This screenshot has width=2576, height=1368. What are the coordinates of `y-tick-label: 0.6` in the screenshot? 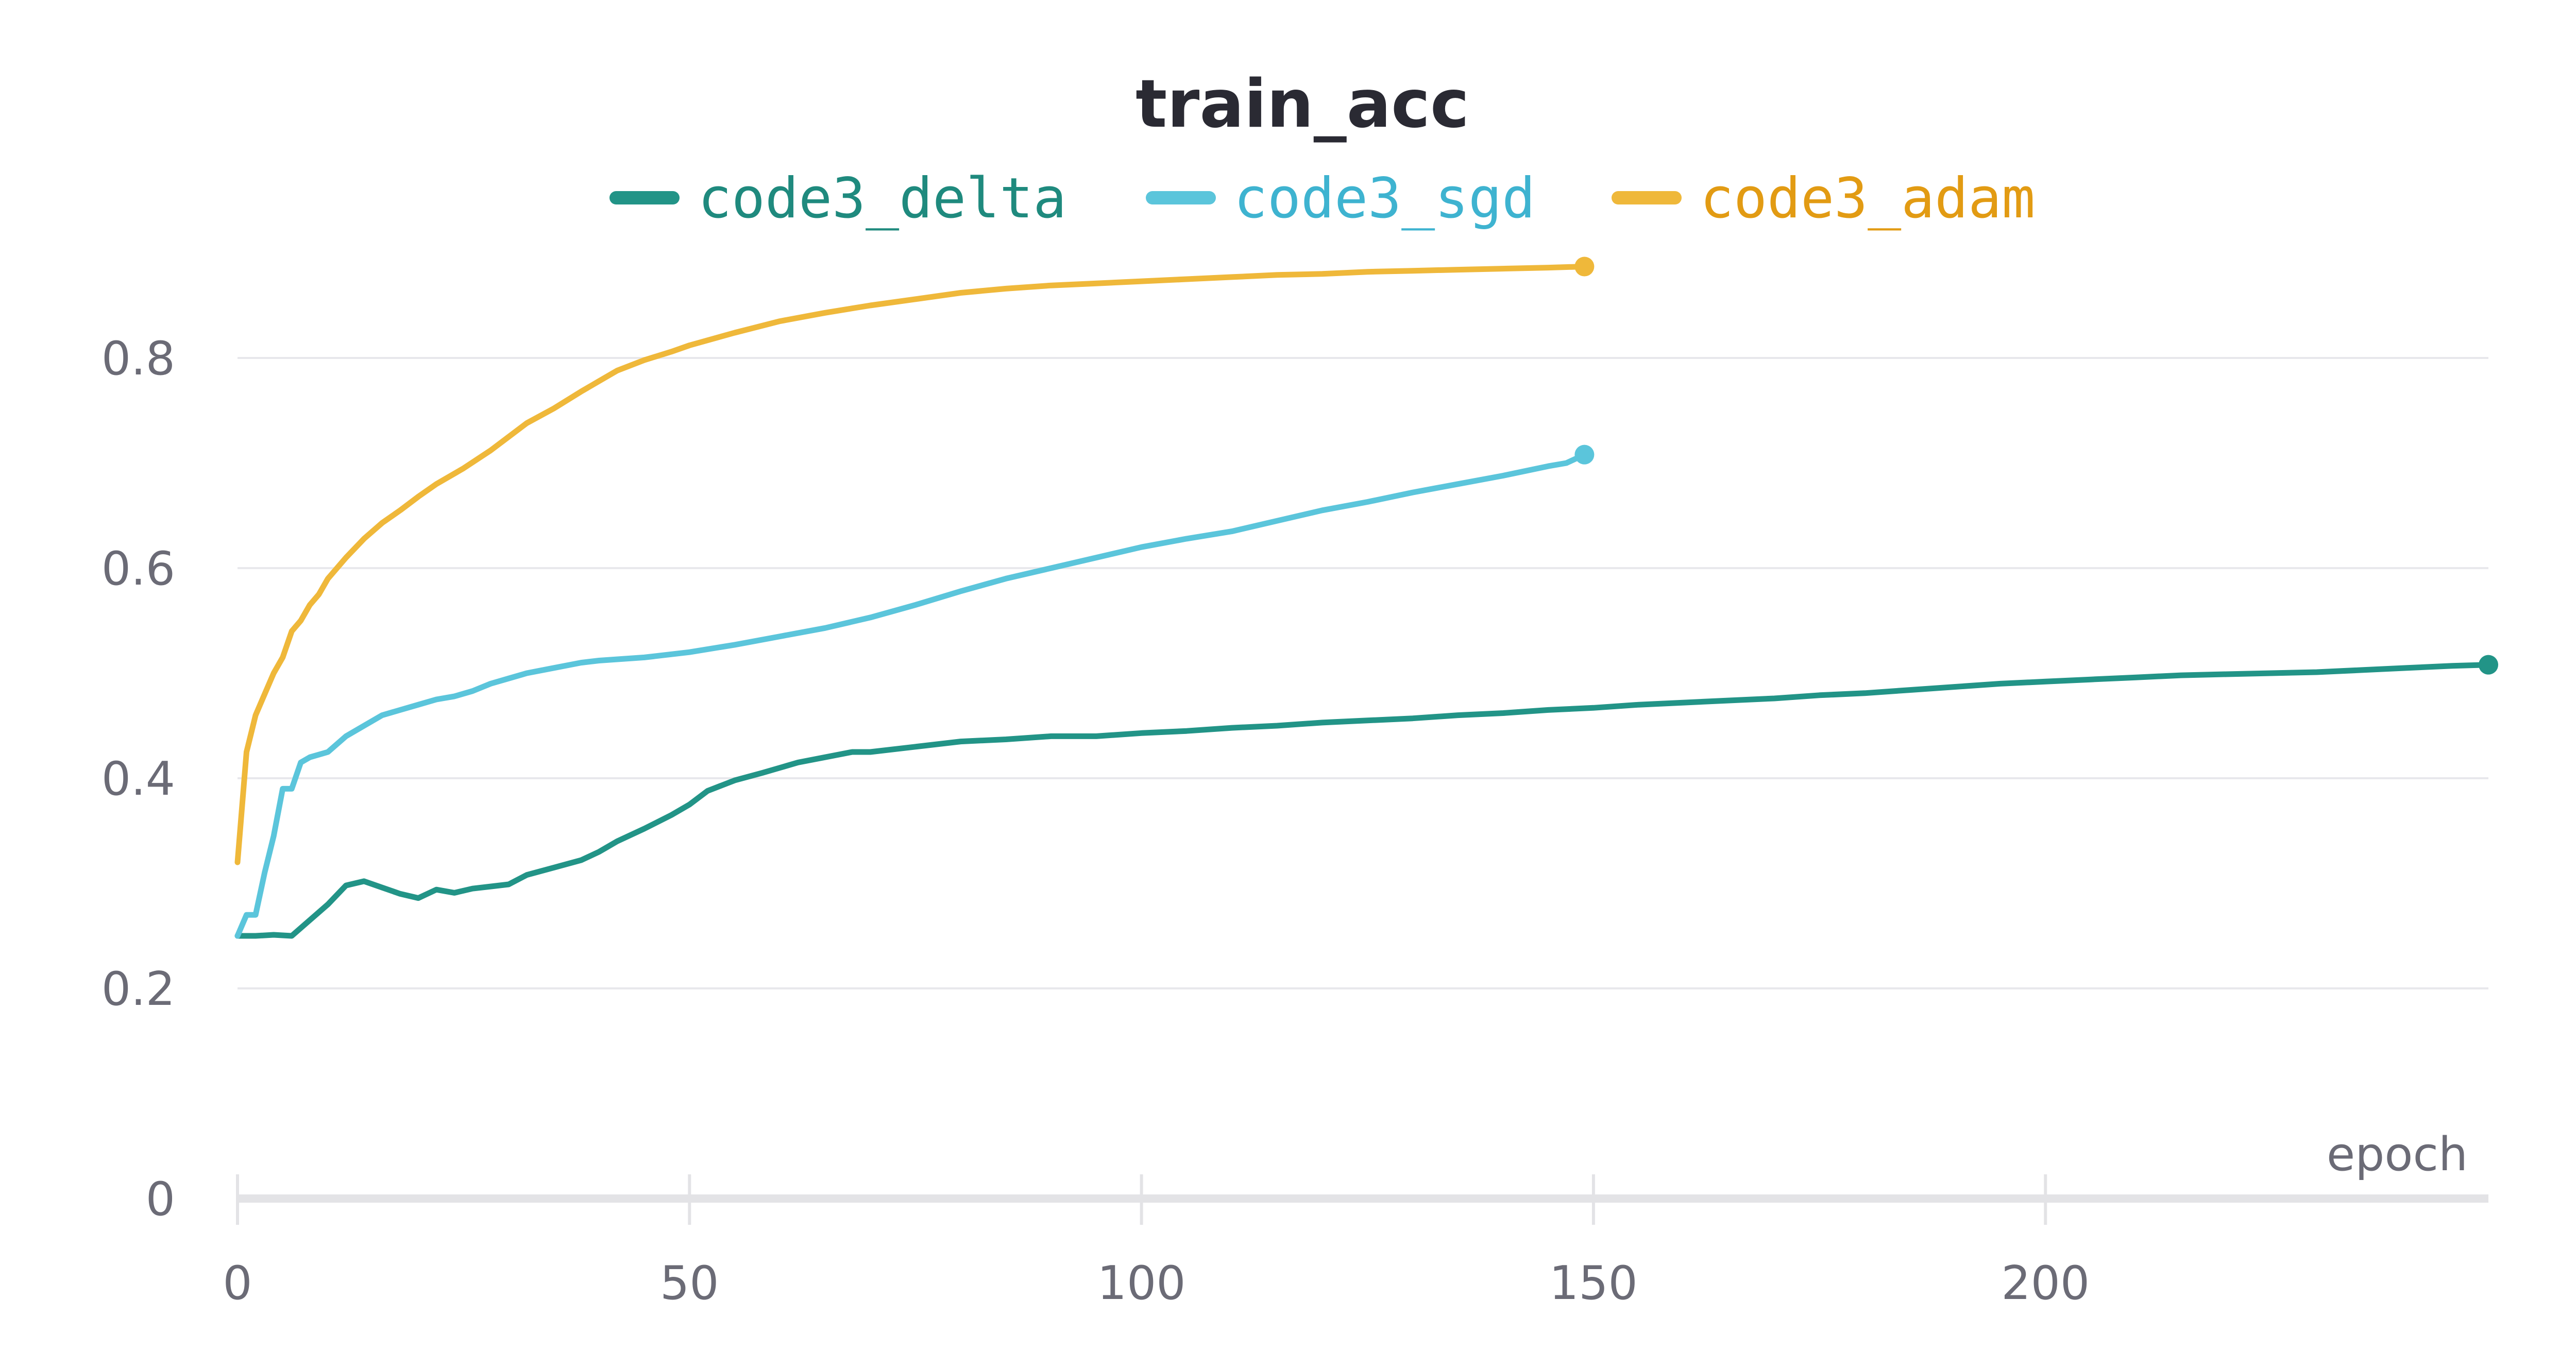 It's located at (138, 569).